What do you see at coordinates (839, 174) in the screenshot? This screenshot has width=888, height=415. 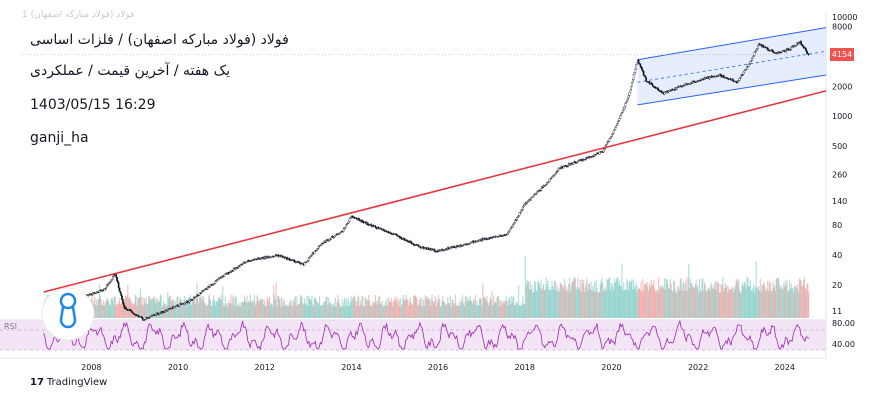 I see `price-tick-label: 260` at bounding box center [839, 174].